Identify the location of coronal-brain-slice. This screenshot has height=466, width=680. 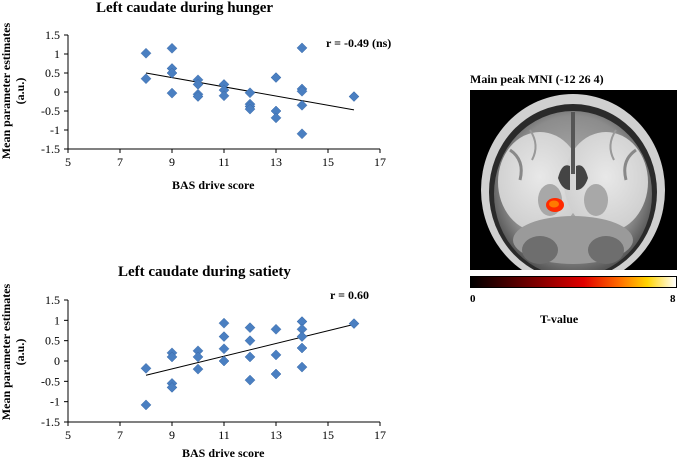
(573, 180).